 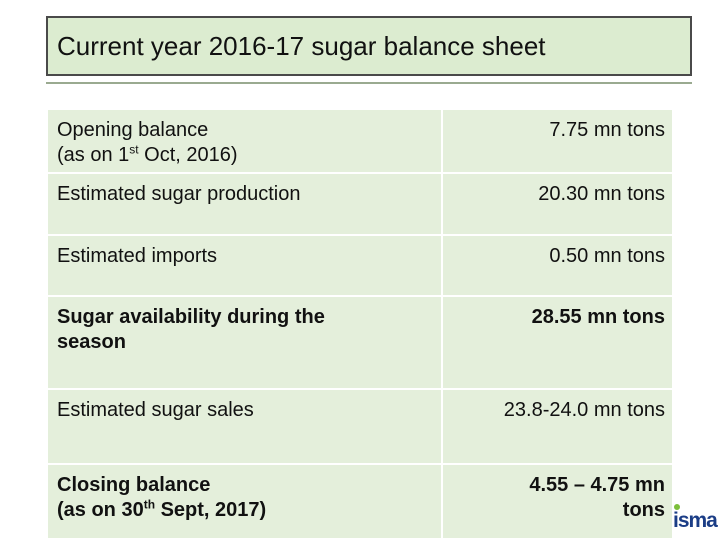 I want to click on row-label: Sugar availability during the season, so click(x=244, y=342).